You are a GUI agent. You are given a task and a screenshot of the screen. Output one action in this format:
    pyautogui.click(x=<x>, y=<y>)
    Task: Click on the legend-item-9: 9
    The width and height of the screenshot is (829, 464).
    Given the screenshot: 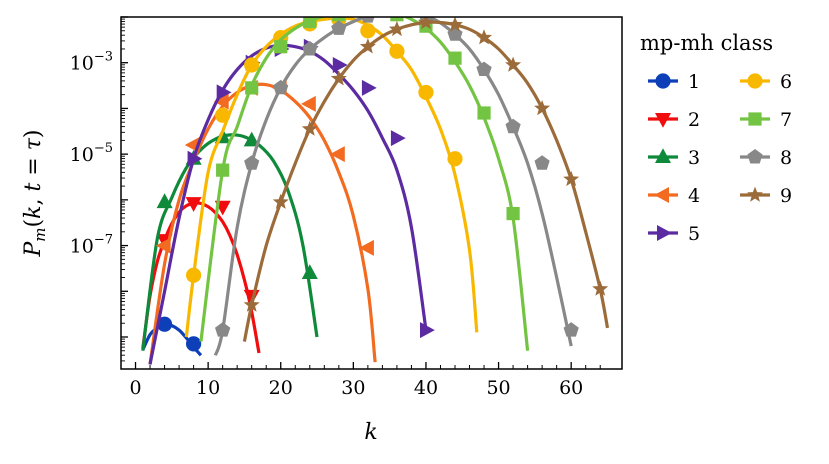 What is the action you would take?
    pyautogui.click(x=766, y=196)
    